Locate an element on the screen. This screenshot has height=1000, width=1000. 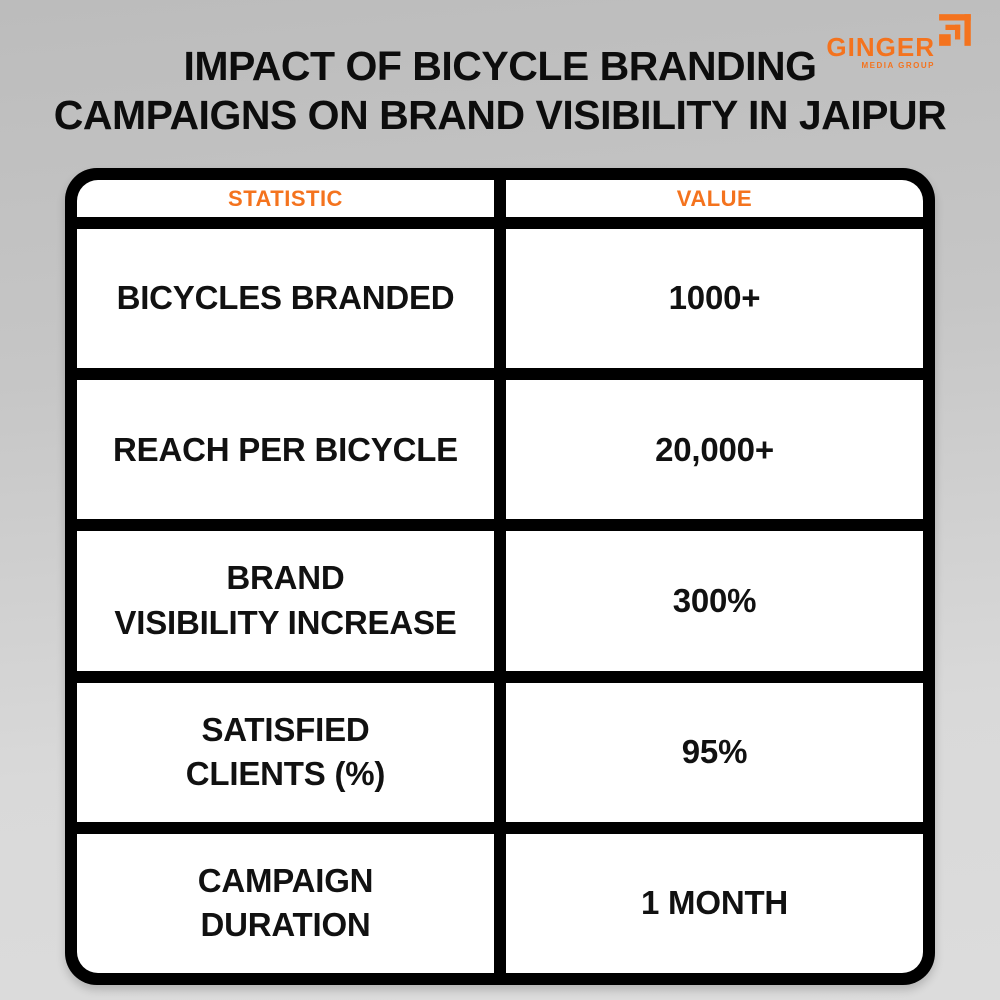
ginger-media-group-logo: GINGER MEDIA GROUP is located at coordinates (900, 40).